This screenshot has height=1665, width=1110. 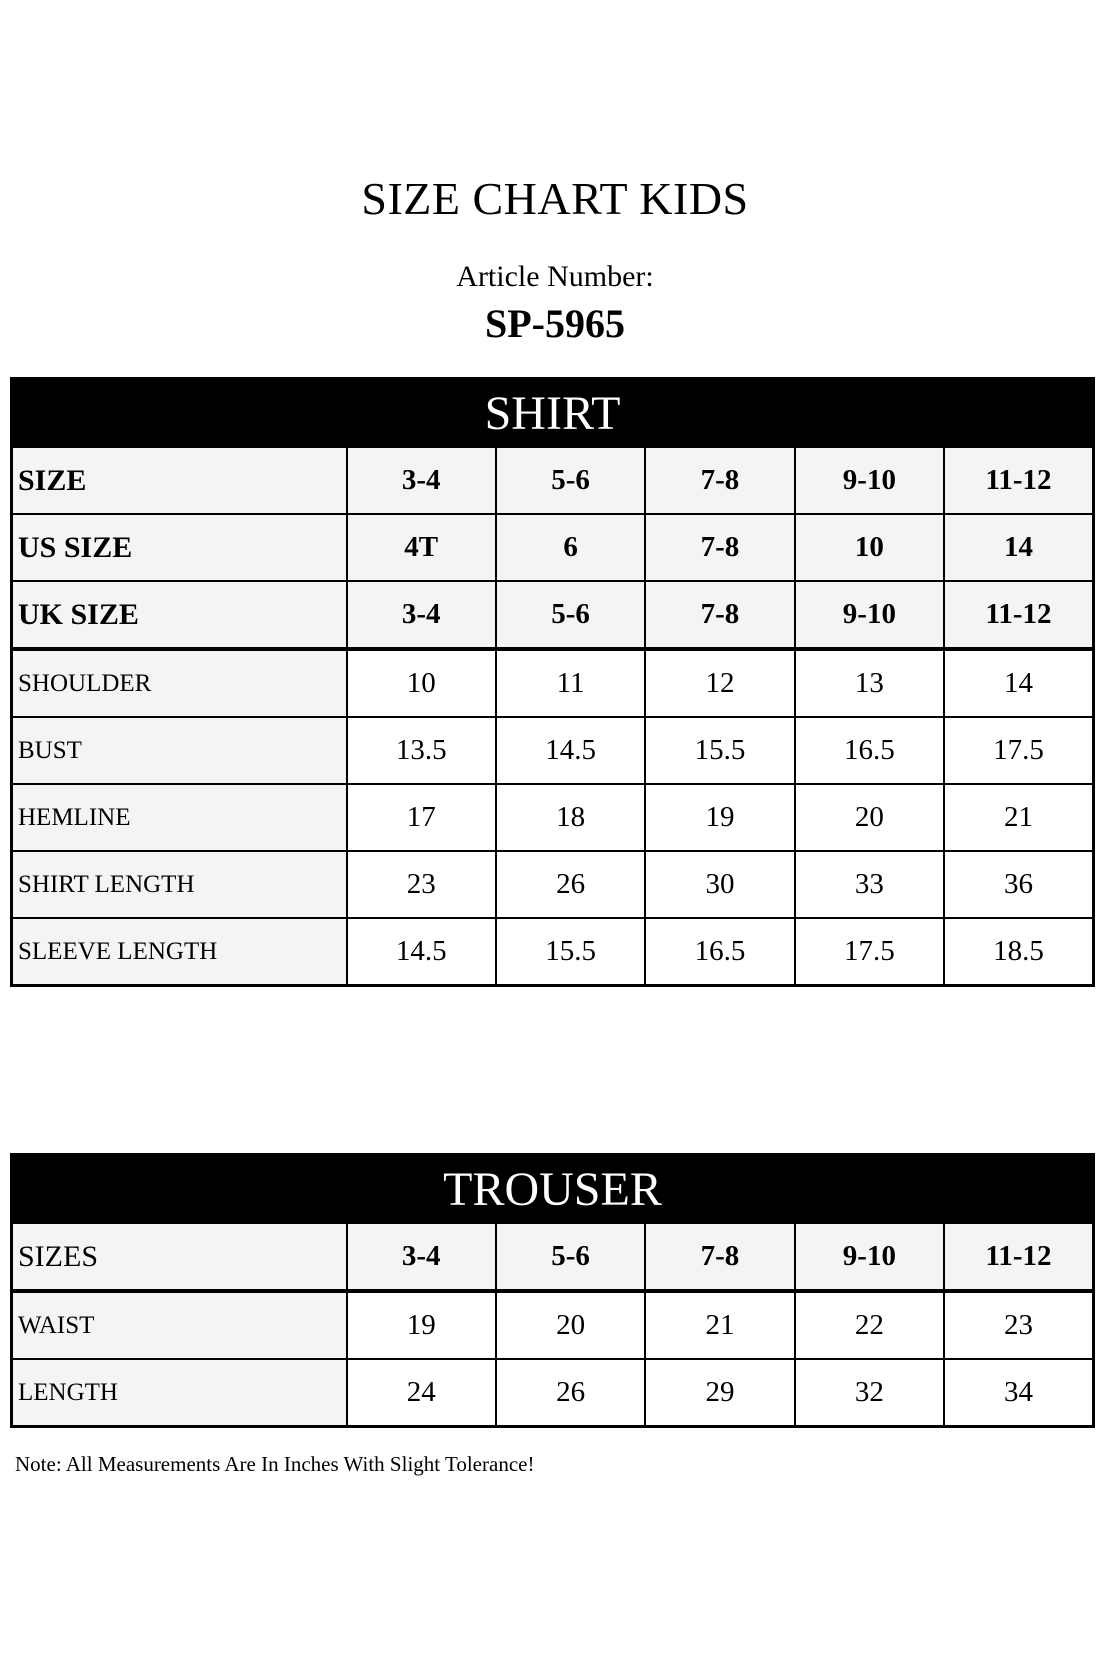 What do you see at coordinates (720, 683) in the screenshot?
I see `table-cell: 12` at bounding box center [720, 683].